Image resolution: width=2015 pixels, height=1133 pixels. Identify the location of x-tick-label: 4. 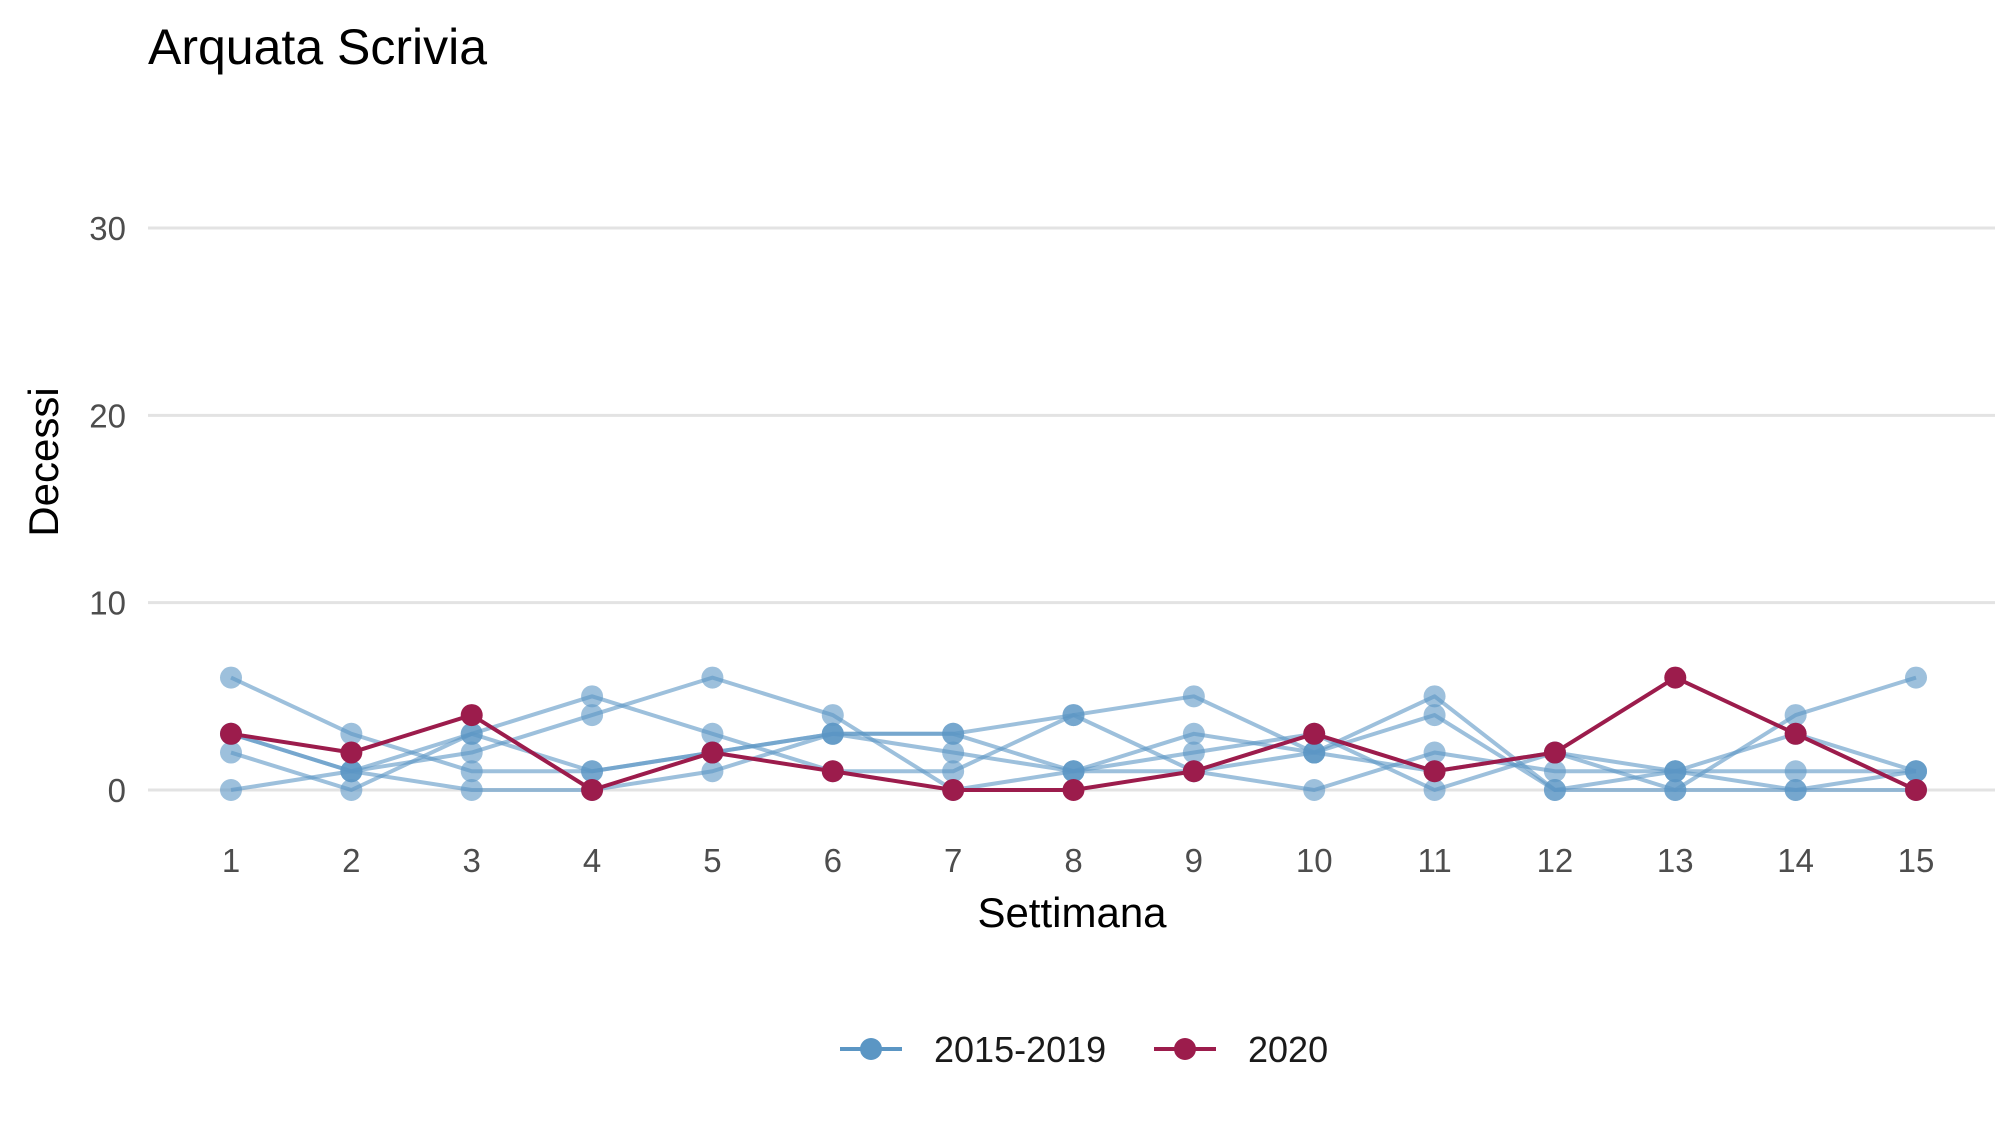
(592, 860).